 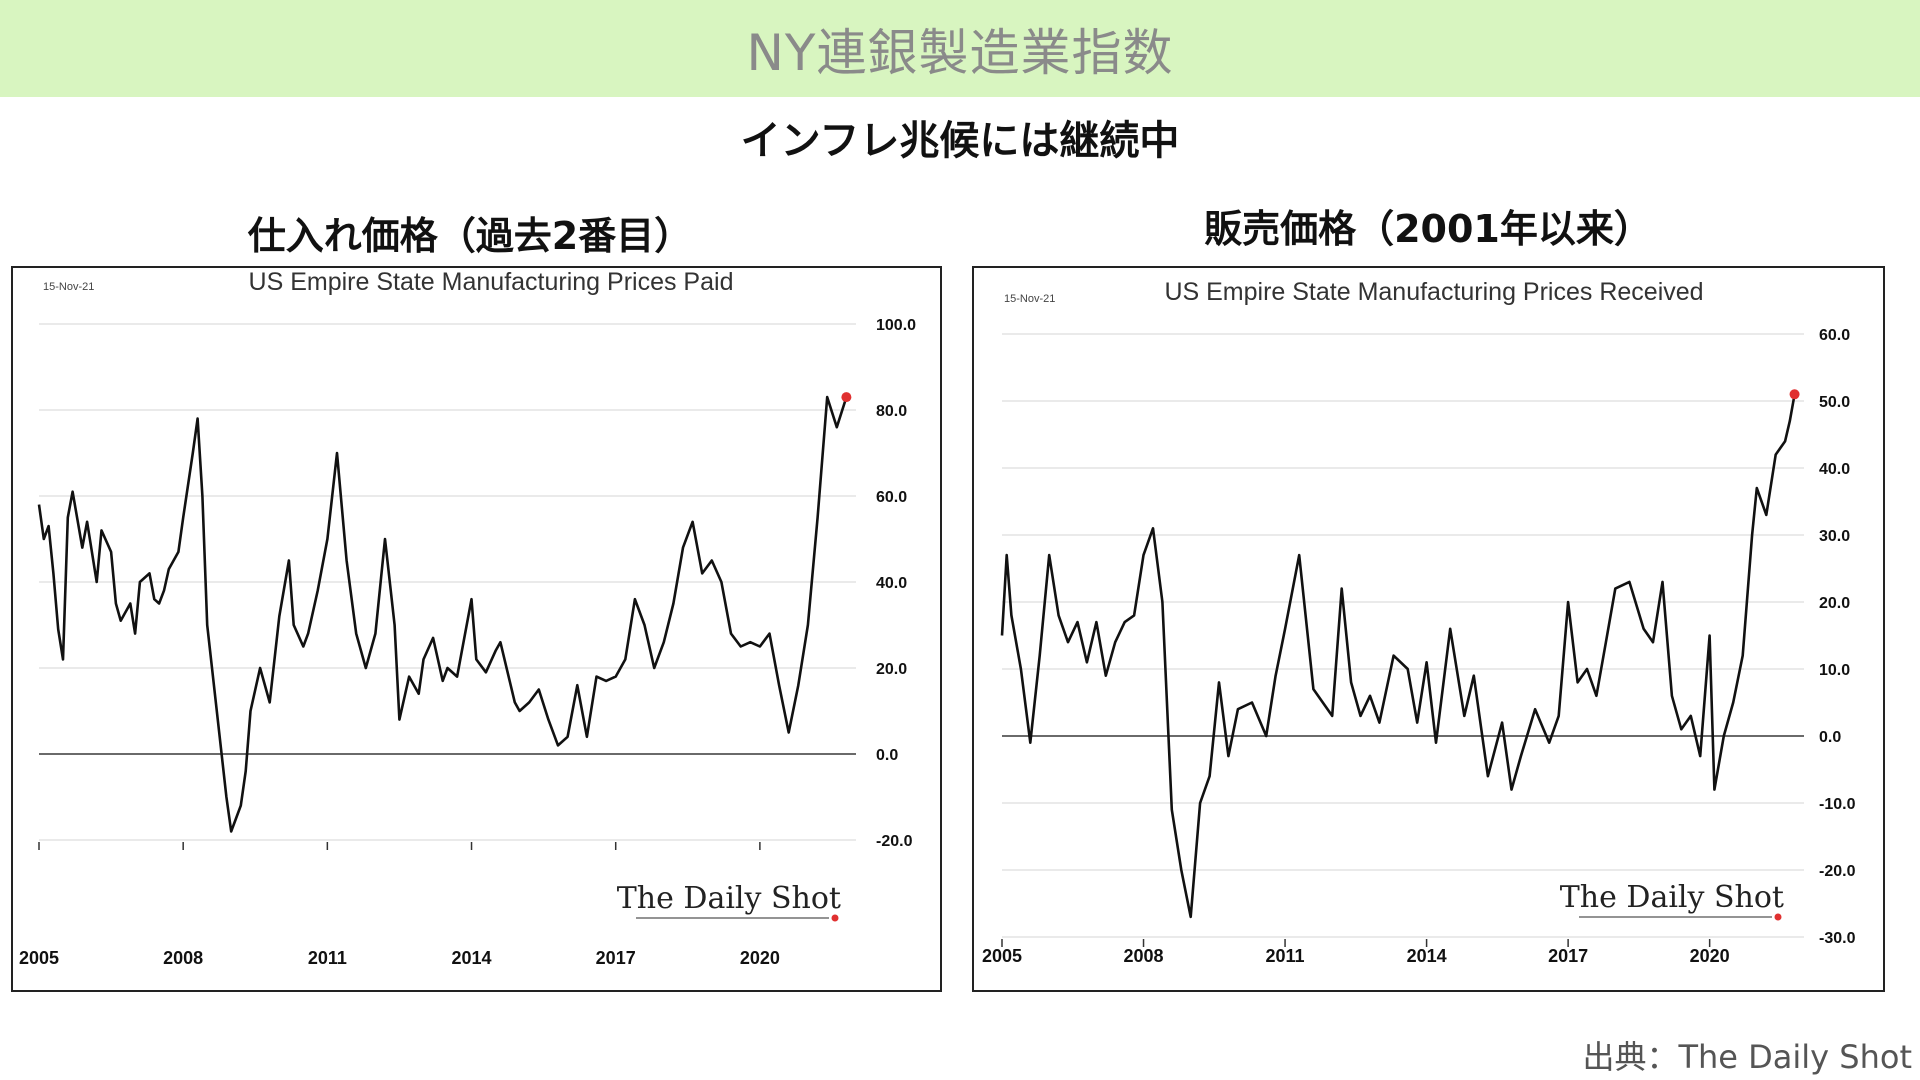 What do you see at coordinates (1428, 229) in the screenshot?
I see `panel-heading-prices-received: 販売価格（2001年以来）` at bounding box center [1428, 229].